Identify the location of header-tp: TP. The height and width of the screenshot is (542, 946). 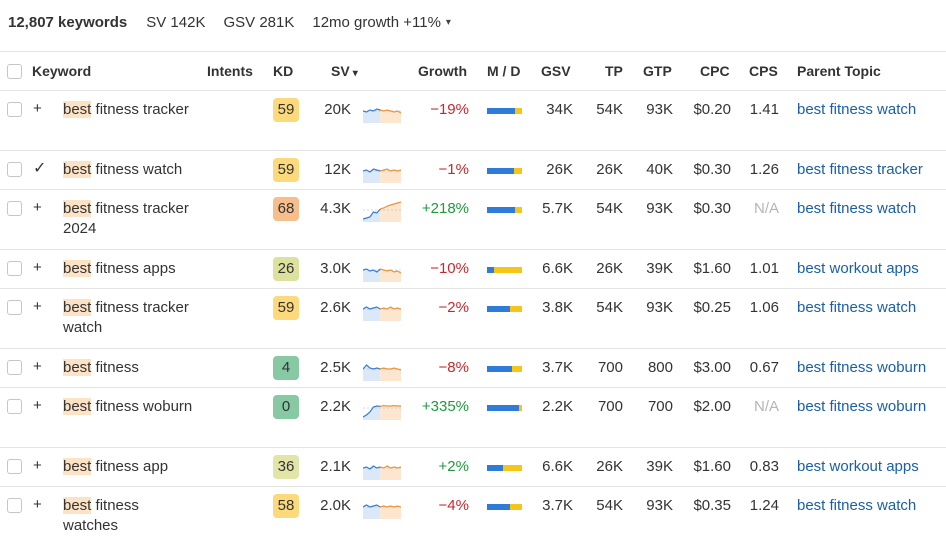
(614, 71).